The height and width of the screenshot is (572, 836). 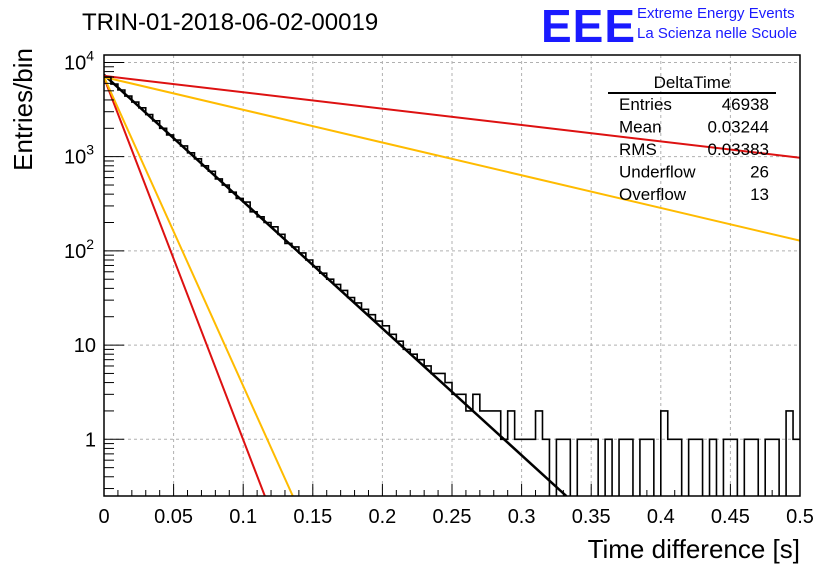 I want to click on logo-line-1: Extreme Energy Events, so click(x=716, y=13).